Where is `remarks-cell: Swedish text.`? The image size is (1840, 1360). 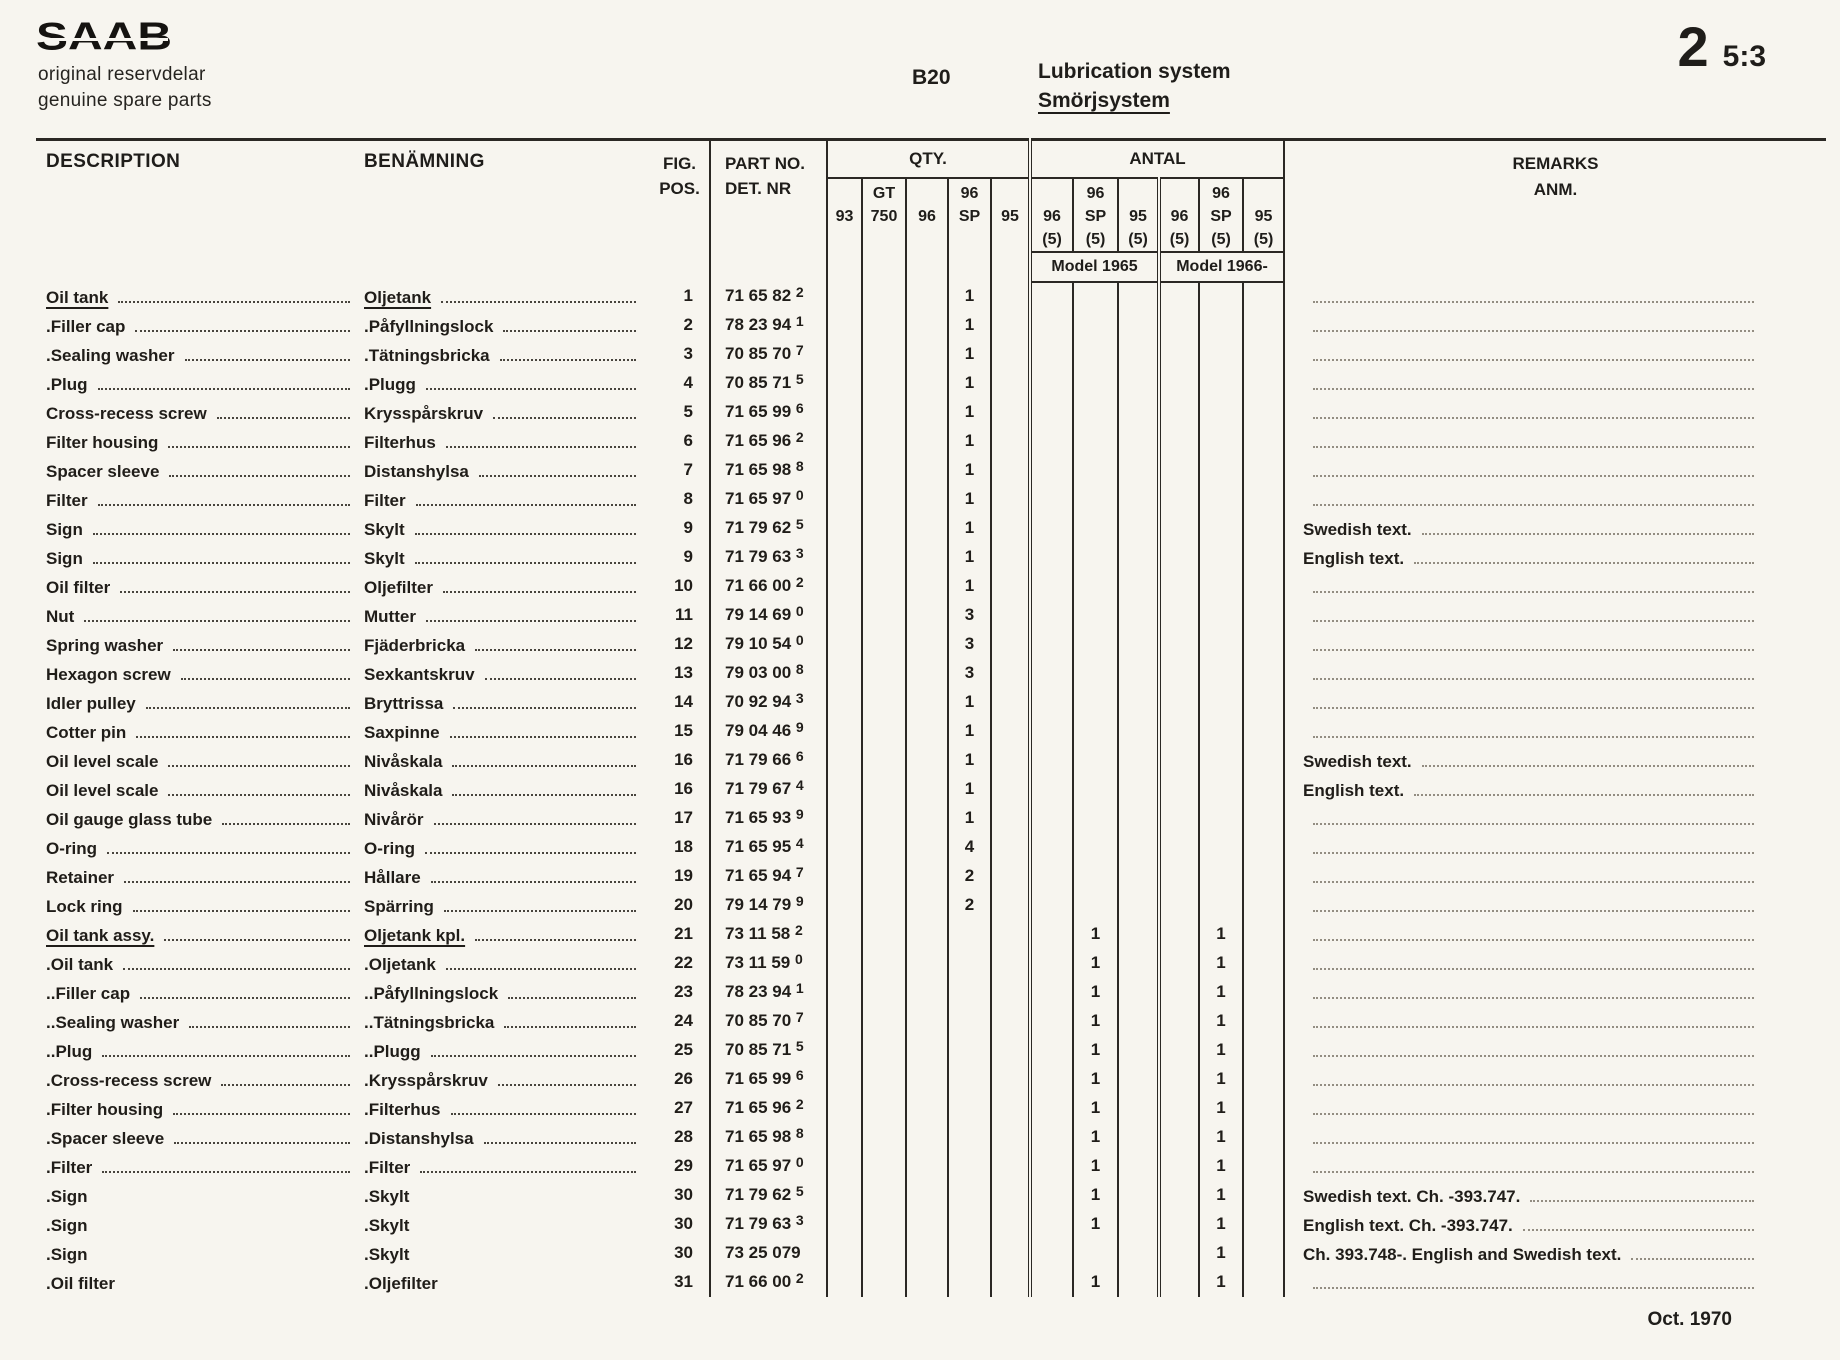
remarks-cell: Swedish text. is located at coordinates (1554, 528).